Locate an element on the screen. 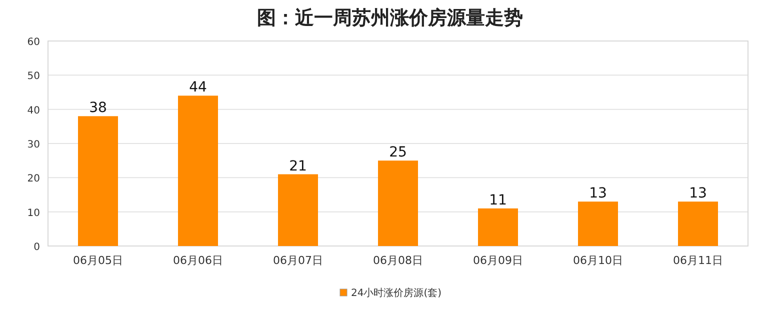 The width and height of the screenshot is (780, 328). data-label: 11 is located at coordinates (498, 200).